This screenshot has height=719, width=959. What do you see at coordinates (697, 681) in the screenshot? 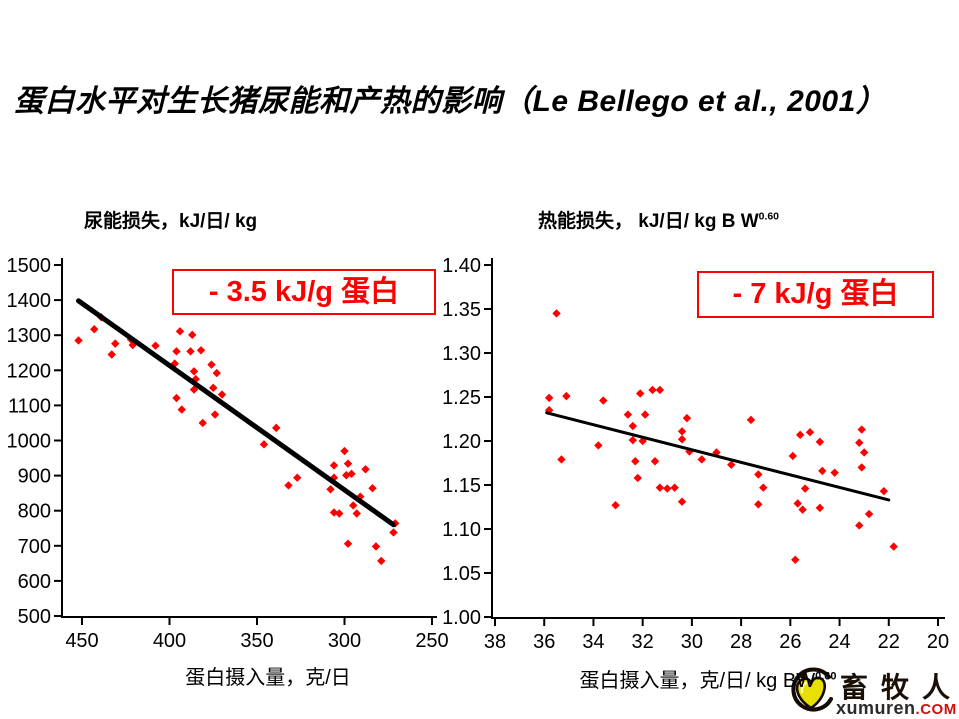
I see `right-xaxis-label-text: 蛋白摄入量，克/日/ kg BW` at bounding box center [697, 681].